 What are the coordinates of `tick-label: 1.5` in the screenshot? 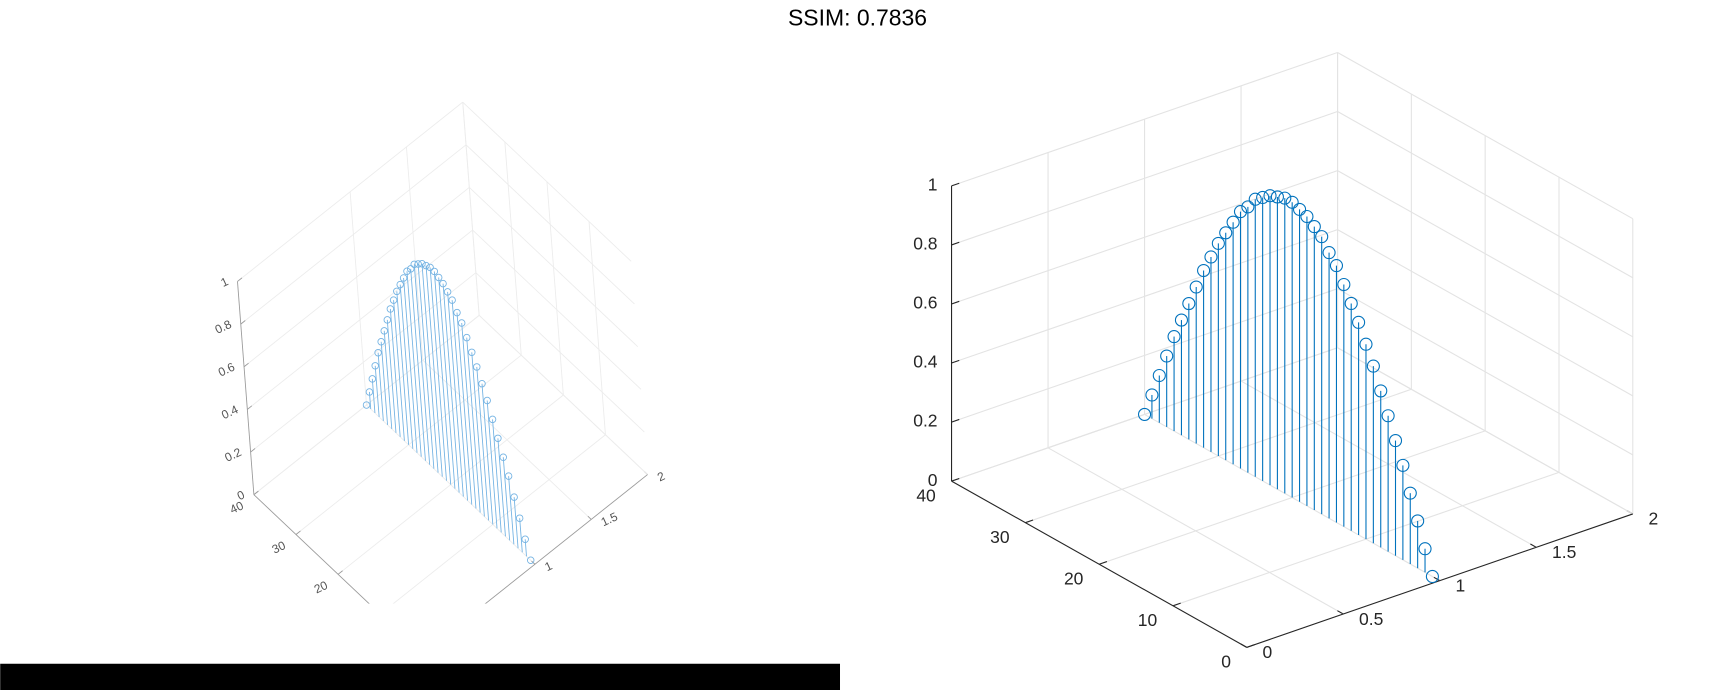 It's located at (609, 519).